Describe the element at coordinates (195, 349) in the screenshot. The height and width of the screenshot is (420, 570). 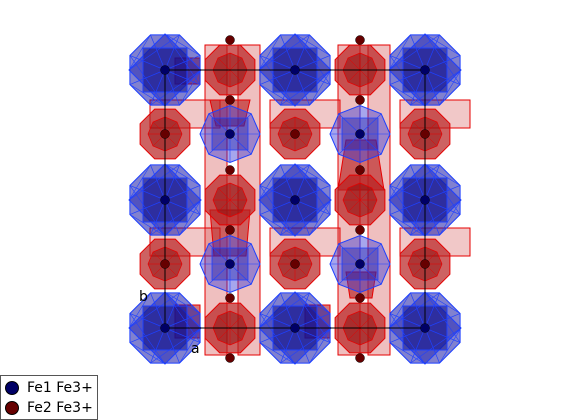
I see `axis-a-label: a` at that location.